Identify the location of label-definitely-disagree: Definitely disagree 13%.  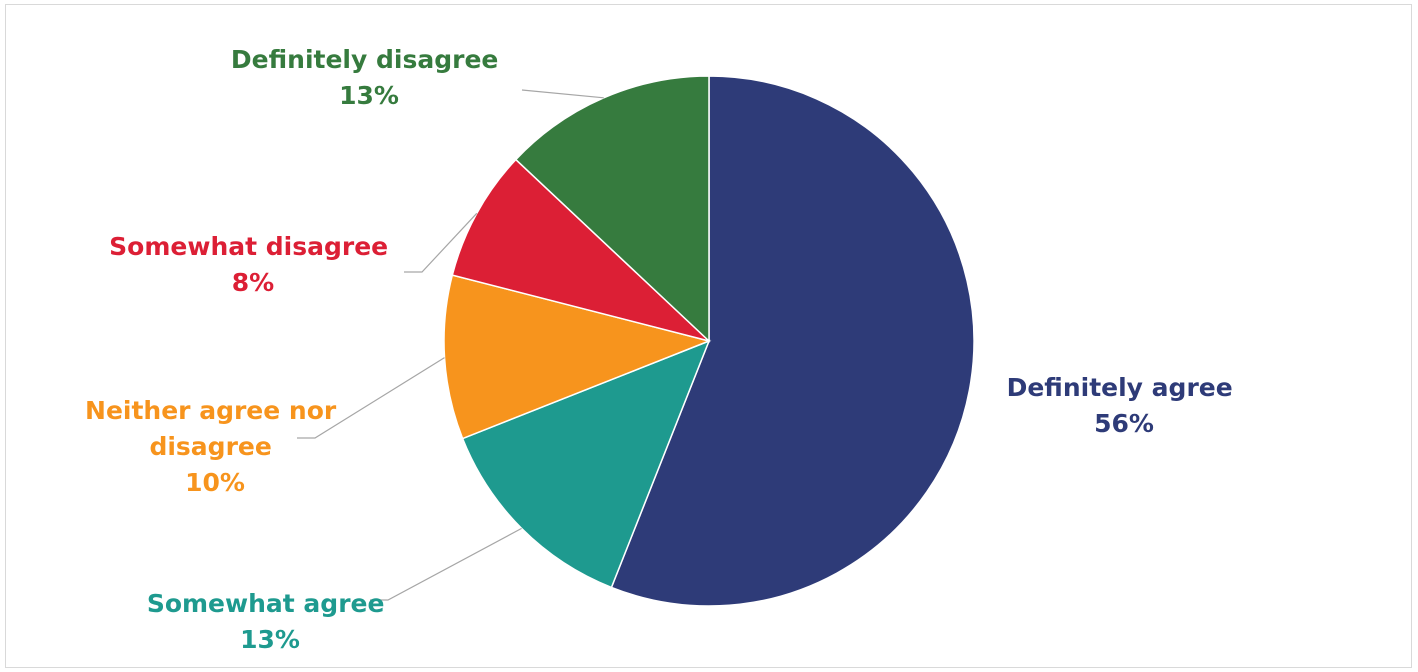
(369, 77).